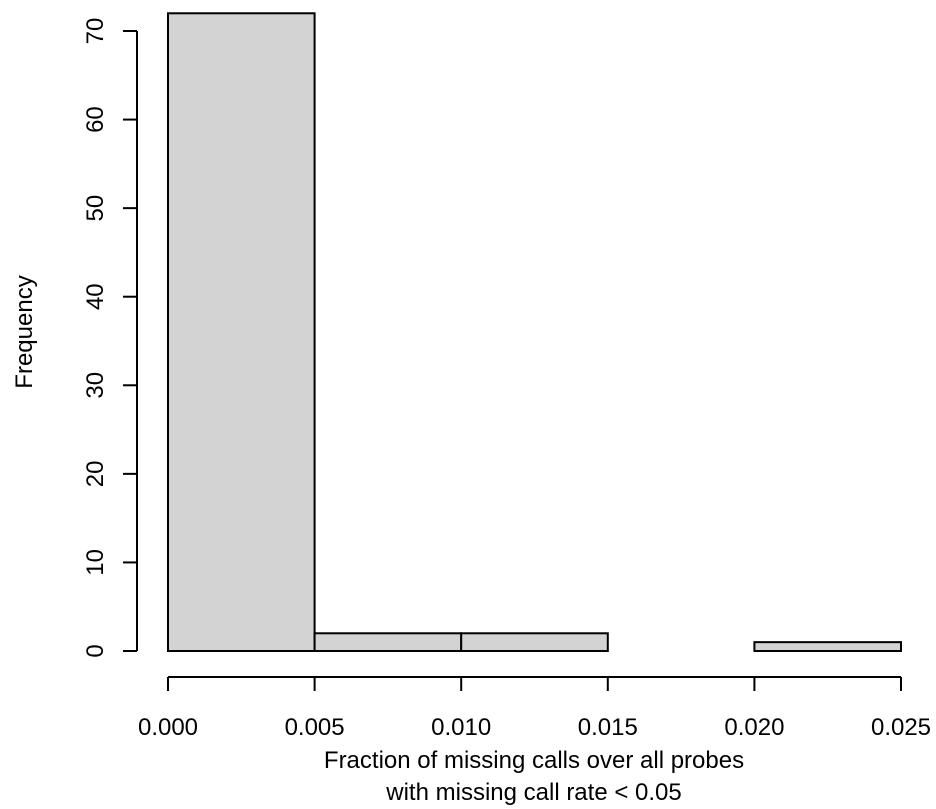 The height and width of the screenshot is (809, 936). Describe the element at coordinates (95, 385) in the screenshot. I see `y-tick-label: 30` at that location.